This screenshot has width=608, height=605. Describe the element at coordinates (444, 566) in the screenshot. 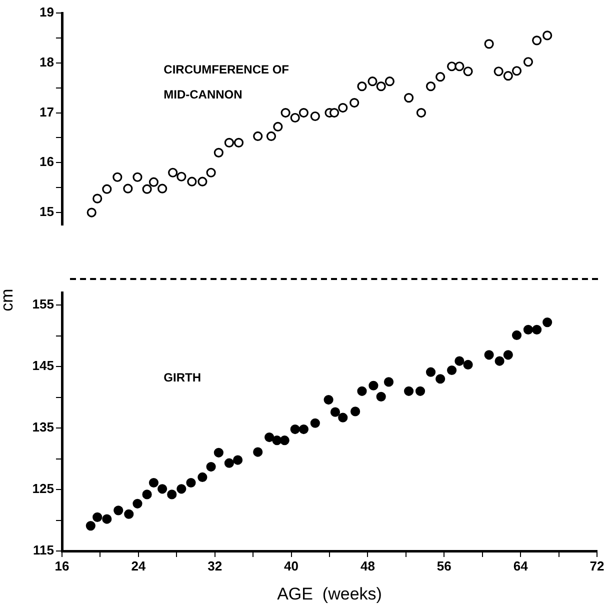

I see `x-tick-label: 56` at that location.